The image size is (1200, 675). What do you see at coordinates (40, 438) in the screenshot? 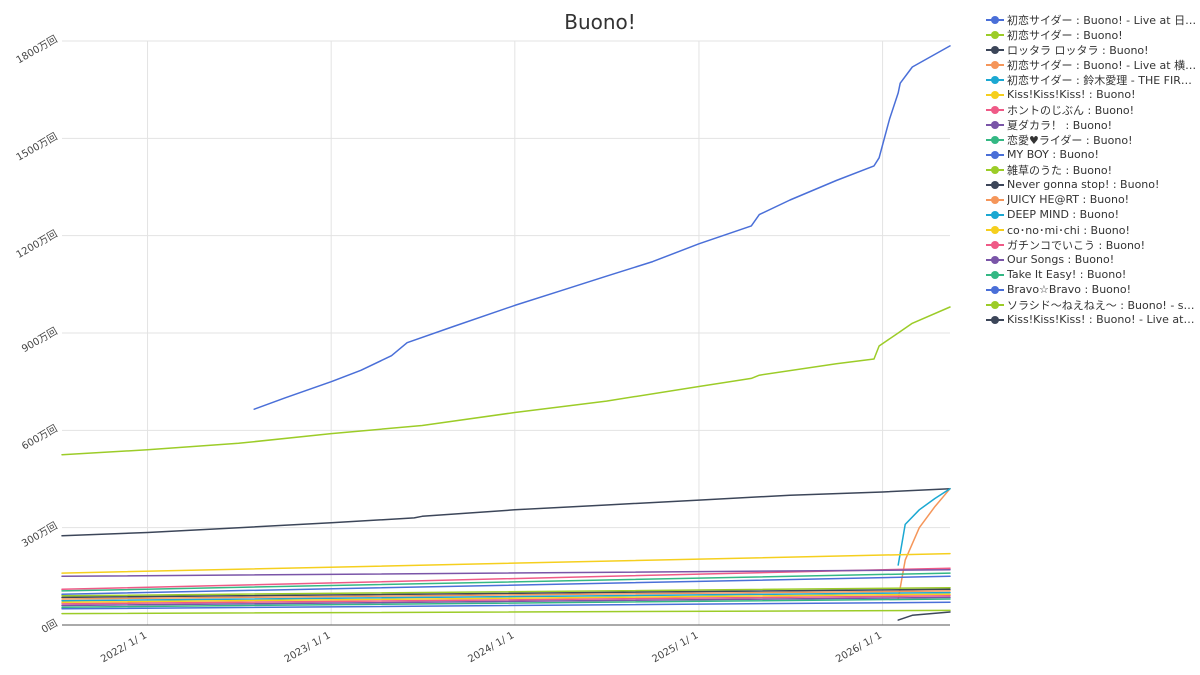
I see `y-tick-label: 600万回` at bounding box center [40, 438].